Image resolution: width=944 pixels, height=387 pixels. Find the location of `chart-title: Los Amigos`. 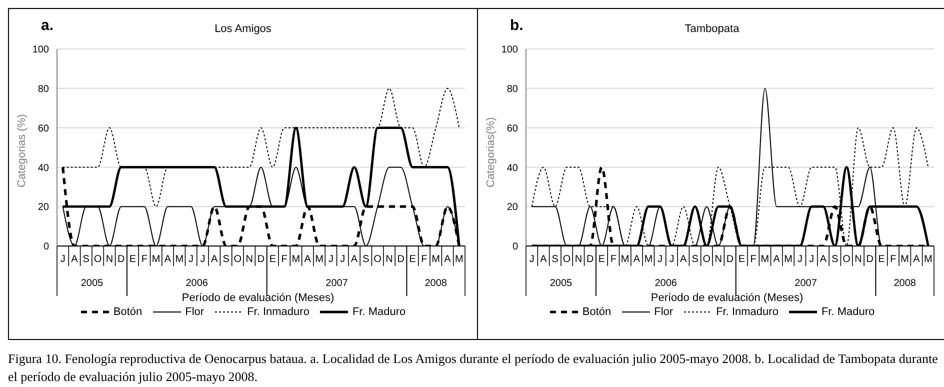

chart-title: Los Amigos is located at coordinates (243, 29).